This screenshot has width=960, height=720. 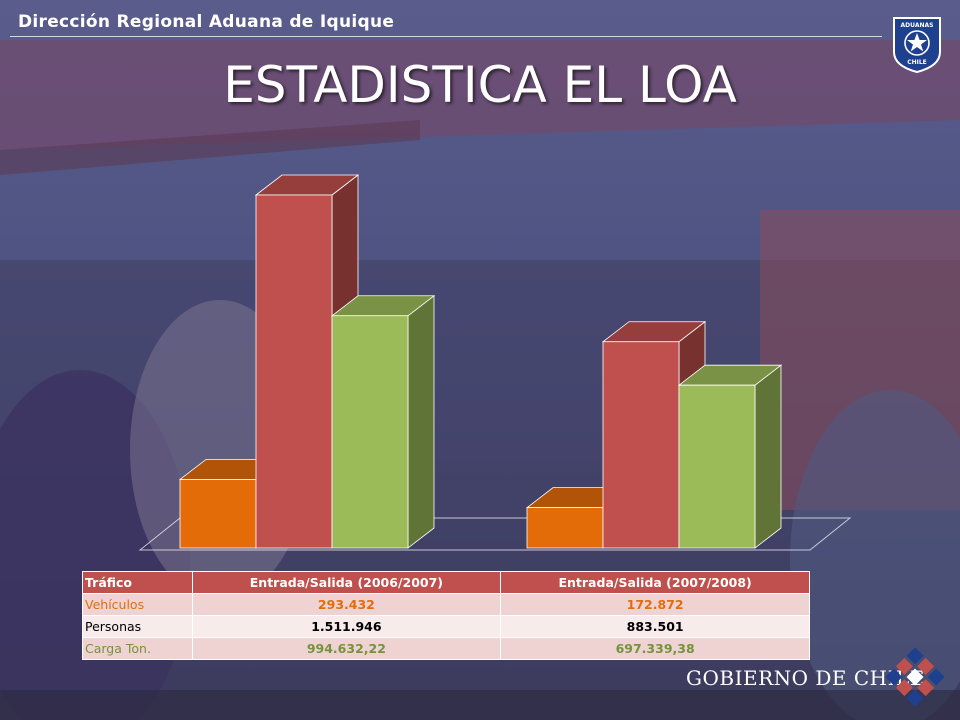 I want to click on chart-floor, so click(x=495, y=534).